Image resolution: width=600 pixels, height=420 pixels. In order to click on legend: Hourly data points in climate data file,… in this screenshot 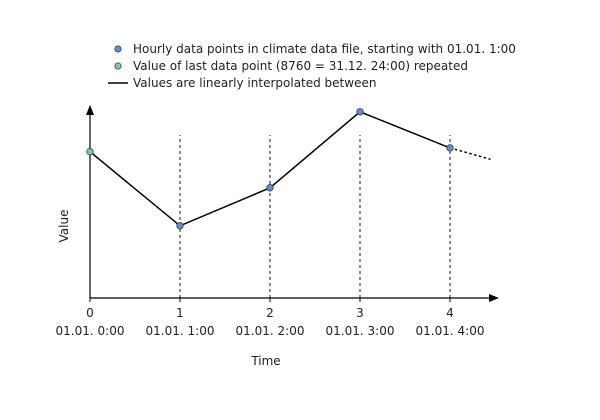, I will do `click(312, 66)`.